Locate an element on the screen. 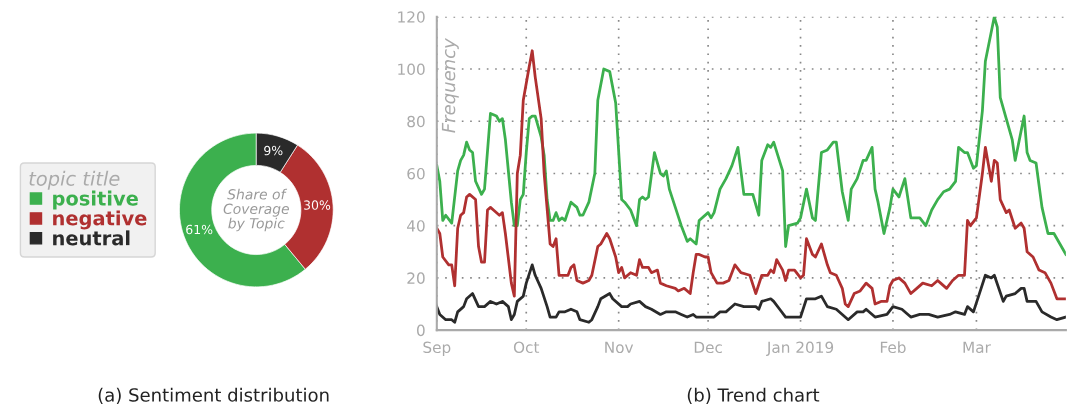 This screenshot has height=420, width=1068. data-label: 30% is located at coordinates (317, 205).